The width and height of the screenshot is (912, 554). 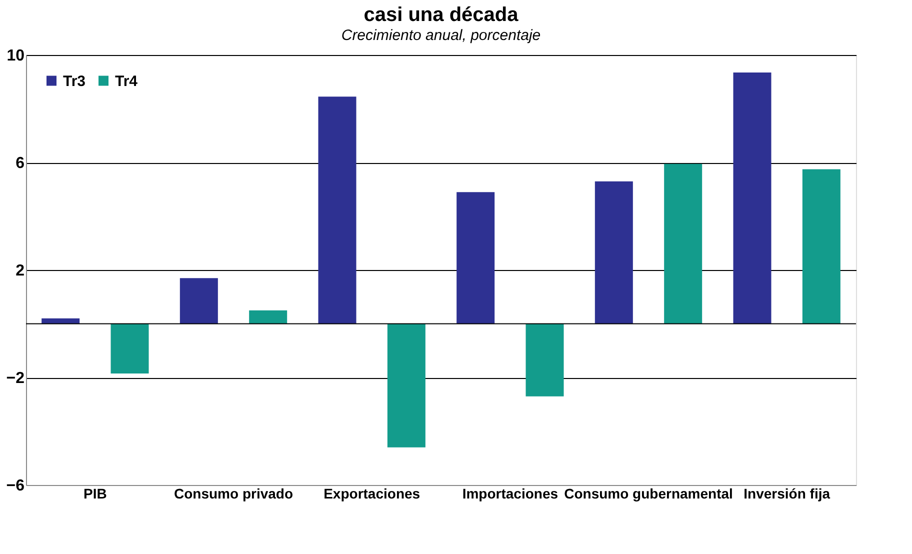 What do you see at coordinates (20, 163) in the screenshot?
I see `y-tick-label: 6` at bounding box center [20, 163].